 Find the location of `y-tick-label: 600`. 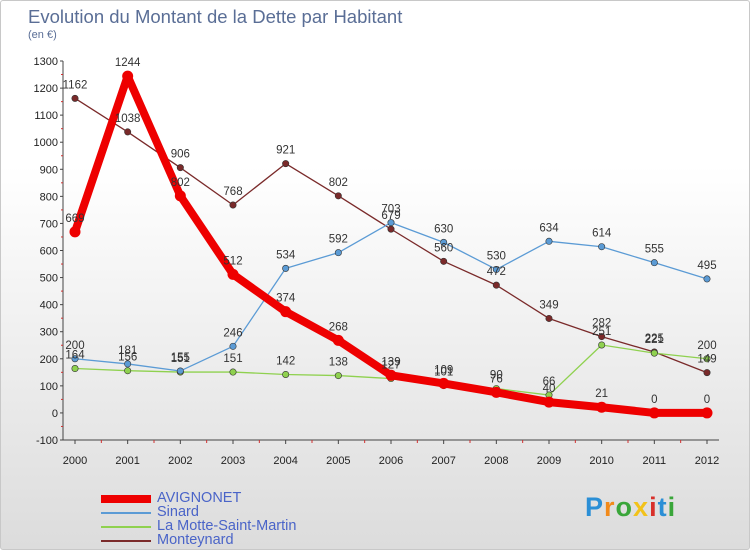

y-tick-label: 600 is located at coordinates (49, 252).